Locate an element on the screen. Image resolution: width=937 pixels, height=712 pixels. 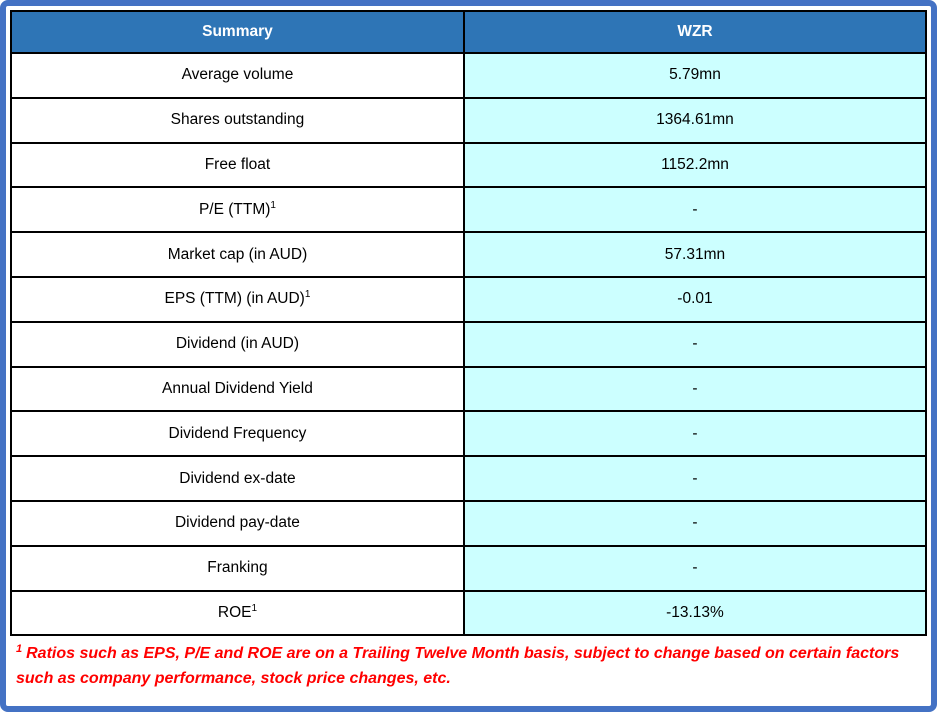
table-row: Free float 1152.2mn is located at coordinates (469, 165).